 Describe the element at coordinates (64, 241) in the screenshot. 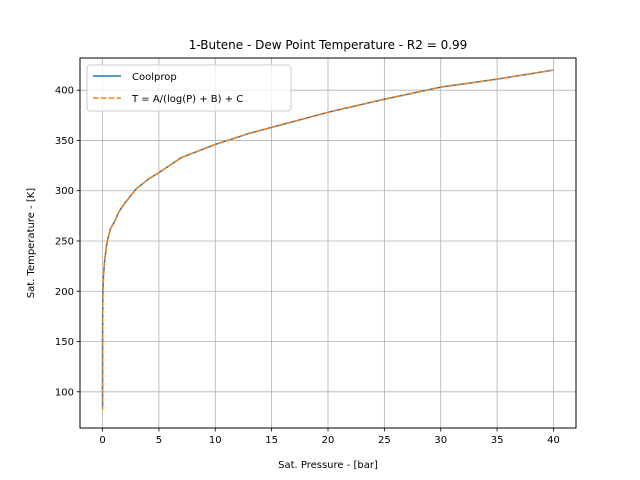

I see `y-tick-label: 250` at that location.